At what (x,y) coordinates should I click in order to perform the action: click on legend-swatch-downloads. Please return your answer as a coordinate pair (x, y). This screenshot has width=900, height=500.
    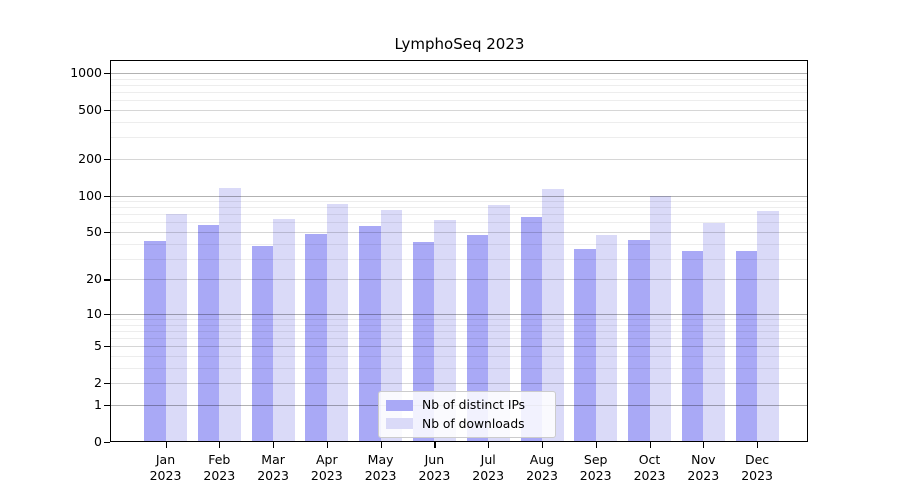
    Looking at the image, I should click on (399, 424).